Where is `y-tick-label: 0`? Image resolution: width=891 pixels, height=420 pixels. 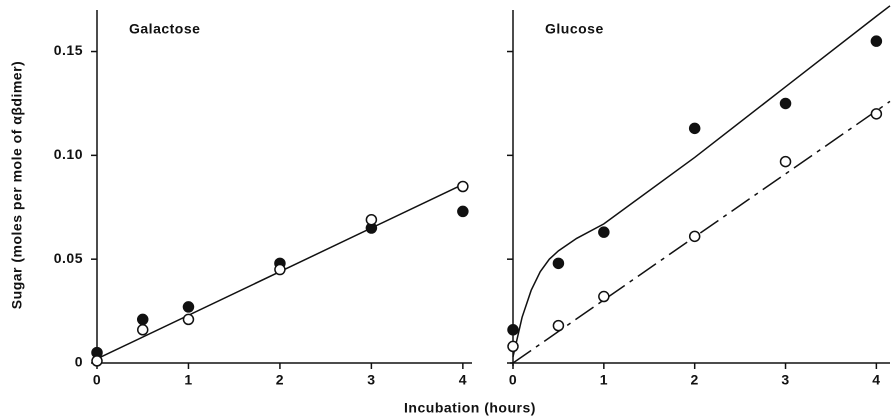 y-tick-label: 0 is located at coordinates (79, 362).